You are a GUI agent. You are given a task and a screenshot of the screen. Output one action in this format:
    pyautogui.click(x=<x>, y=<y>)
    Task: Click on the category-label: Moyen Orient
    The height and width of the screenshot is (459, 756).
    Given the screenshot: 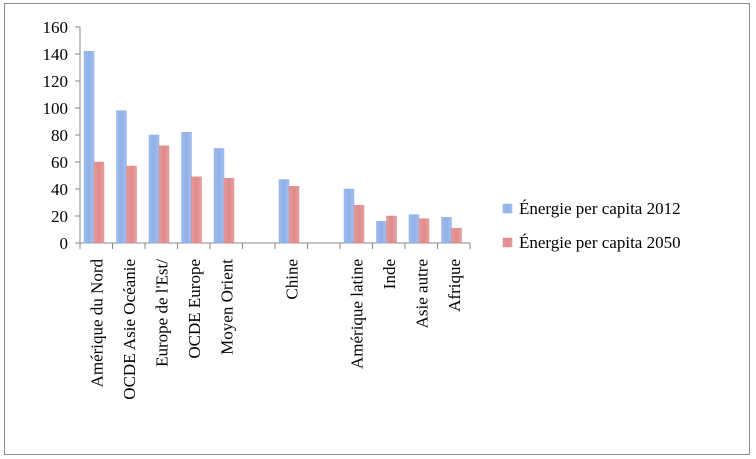 What is the action you would take?
    pyautogui.click(x=226, y=307)
    